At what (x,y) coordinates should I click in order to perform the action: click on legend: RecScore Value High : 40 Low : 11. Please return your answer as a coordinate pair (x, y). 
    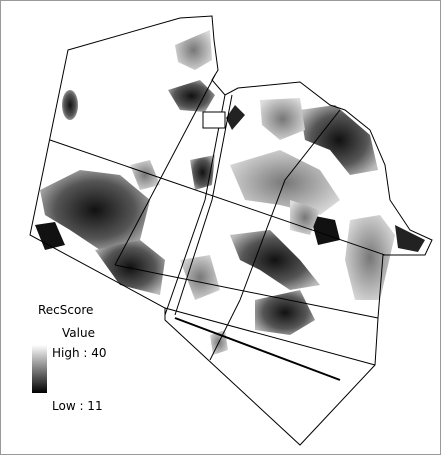
    Looking at the image, I should click on (69, 358).